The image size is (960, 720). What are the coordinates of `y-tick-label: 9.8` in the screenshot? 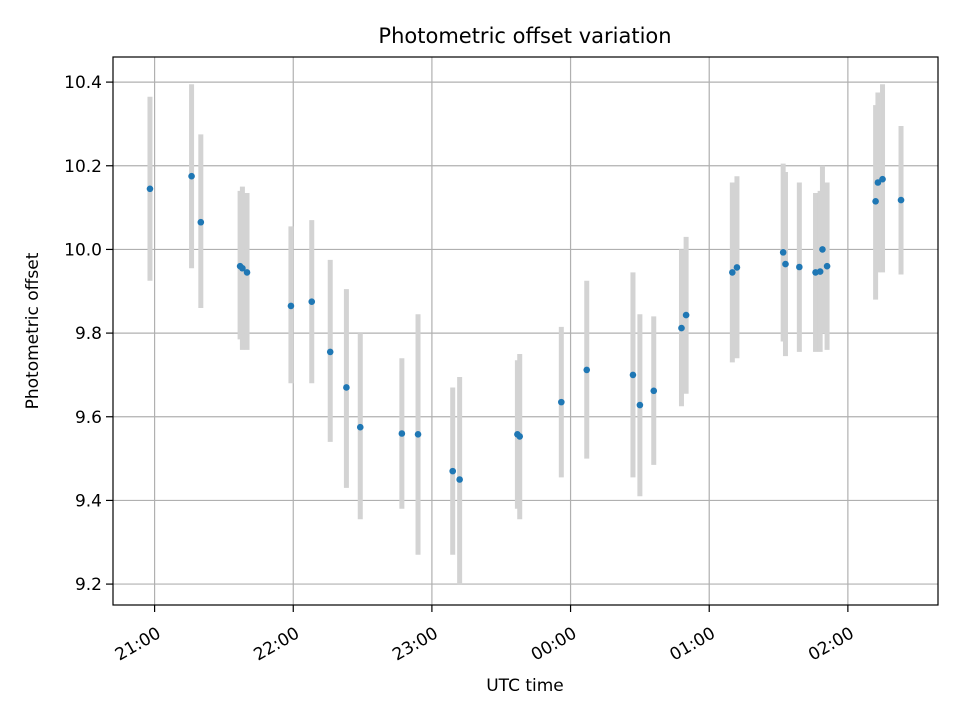 It's located at (88, 334).